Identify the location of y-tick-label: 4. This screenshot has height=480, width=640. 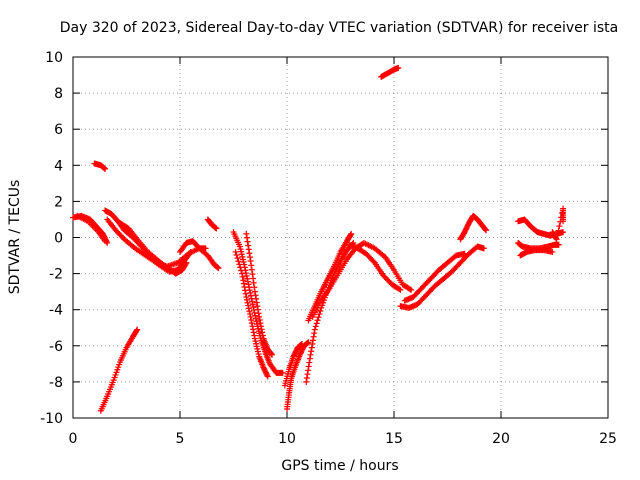
(58, 166).